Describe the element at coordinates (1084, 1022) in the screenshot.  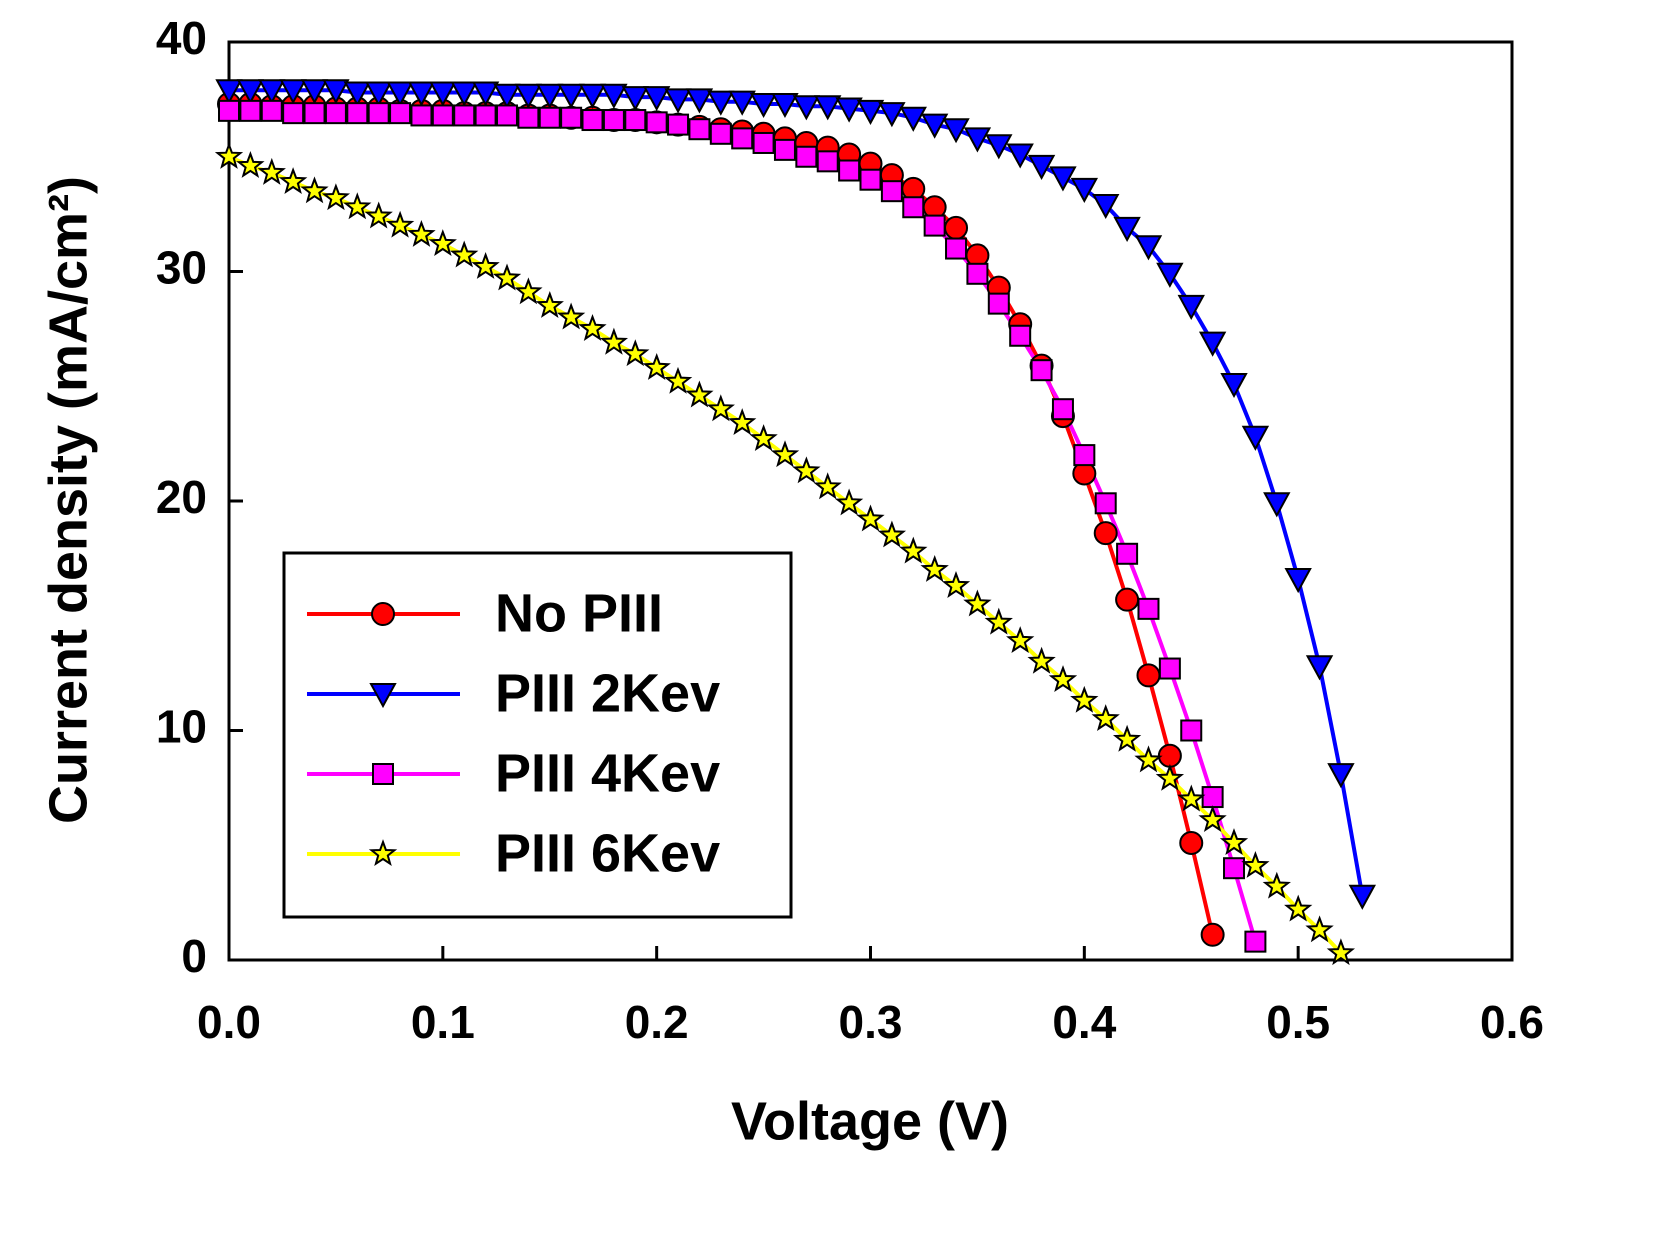
I see `x-tick-label: 0.4` at that location.